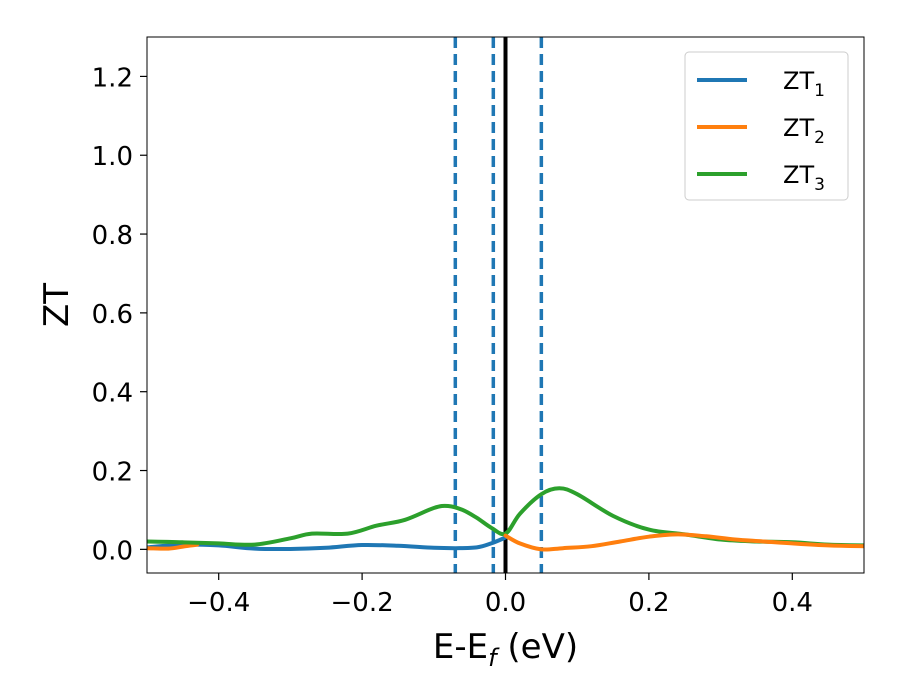  Describe the element at coordinates (112, 551) in the screenshot. I see `y-tick-label: 0.0` at that location.